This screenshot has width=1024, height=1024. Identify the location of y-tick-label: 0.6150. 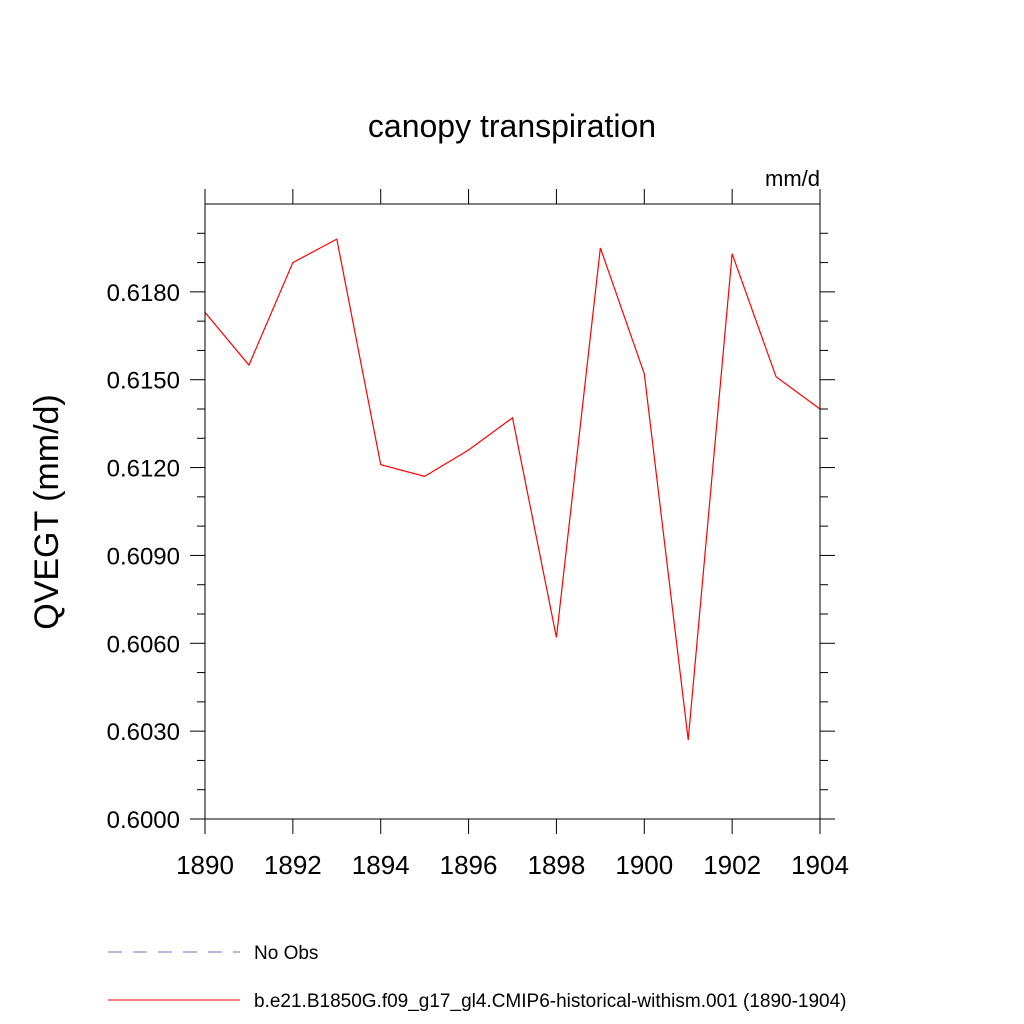
(143, 381).